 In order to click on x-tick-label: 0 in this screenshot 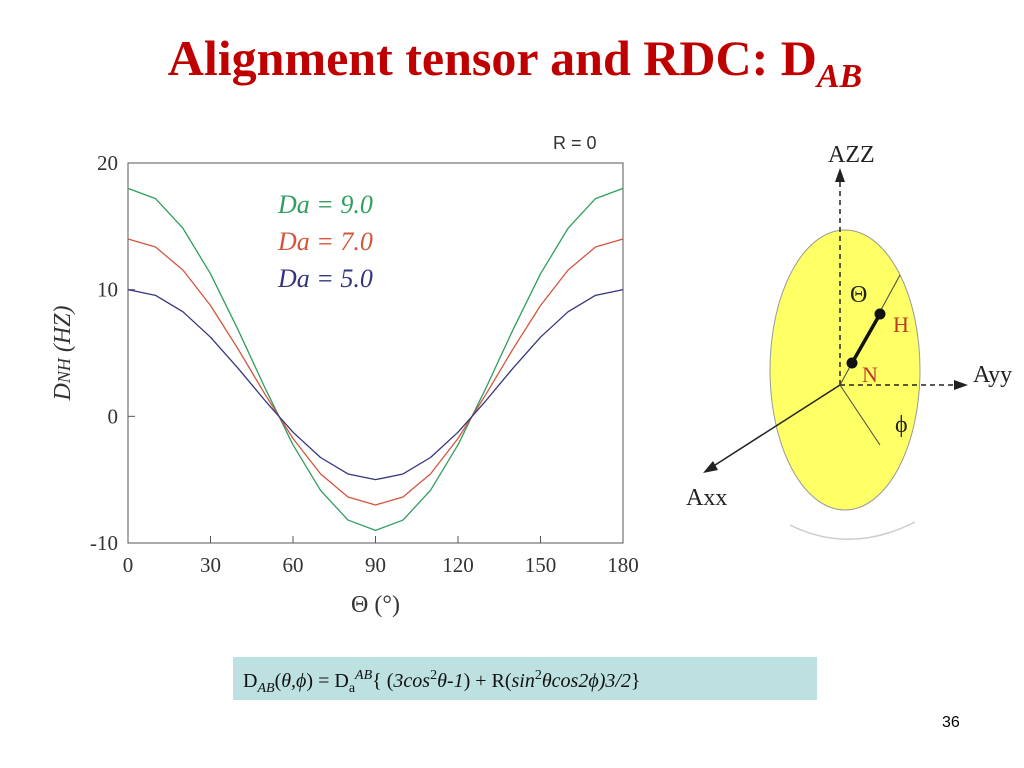, I will do `click(128, 565)`.